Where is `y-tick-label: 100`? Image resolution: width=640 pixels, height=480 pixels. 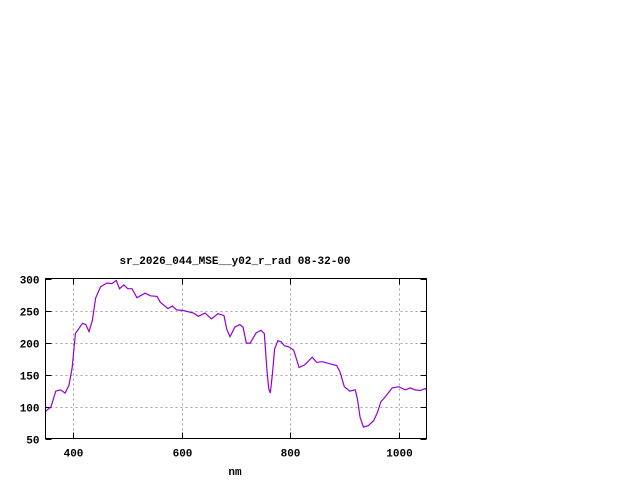 y-tick-label: 100 is located at coordinates (30, 410).